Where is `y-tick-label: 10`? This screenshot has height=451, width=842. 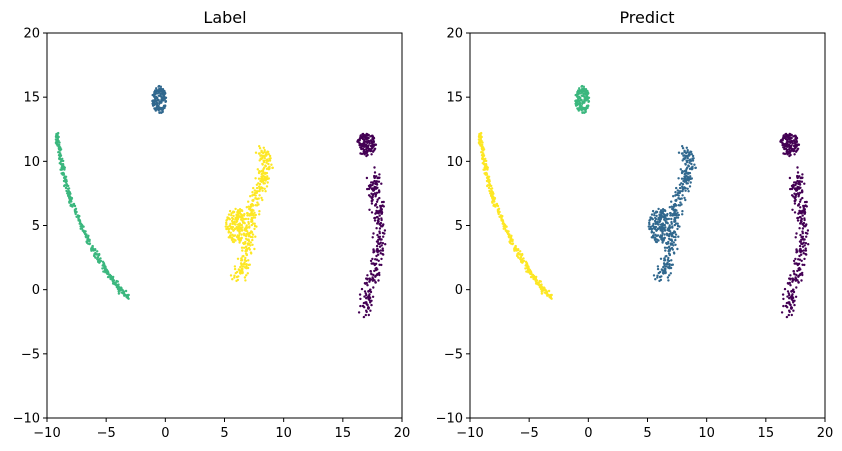 y-tick-label: 10 is located at coordinates (454, 162).